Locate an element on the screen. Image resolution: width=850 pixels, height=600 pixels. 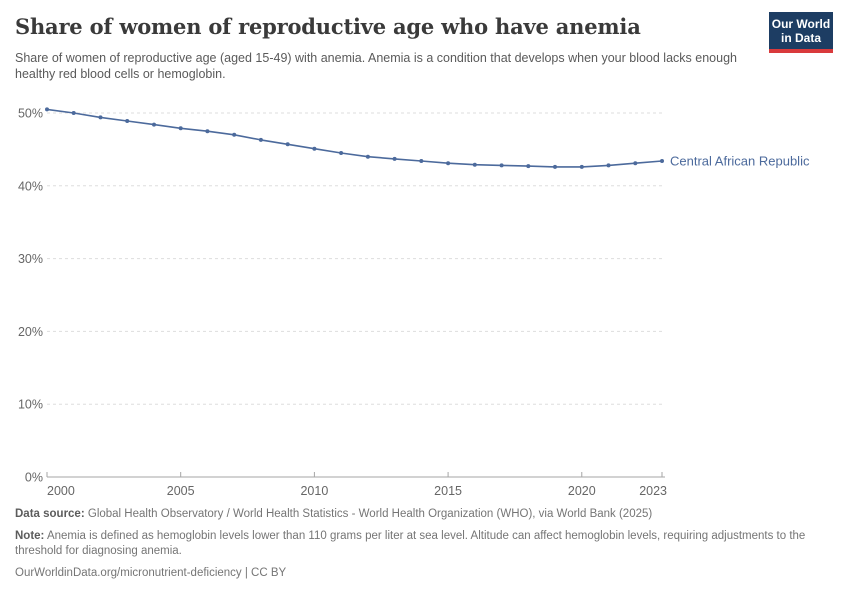
y-axis-tick-label: 20% is located at coordinates (30, 332).